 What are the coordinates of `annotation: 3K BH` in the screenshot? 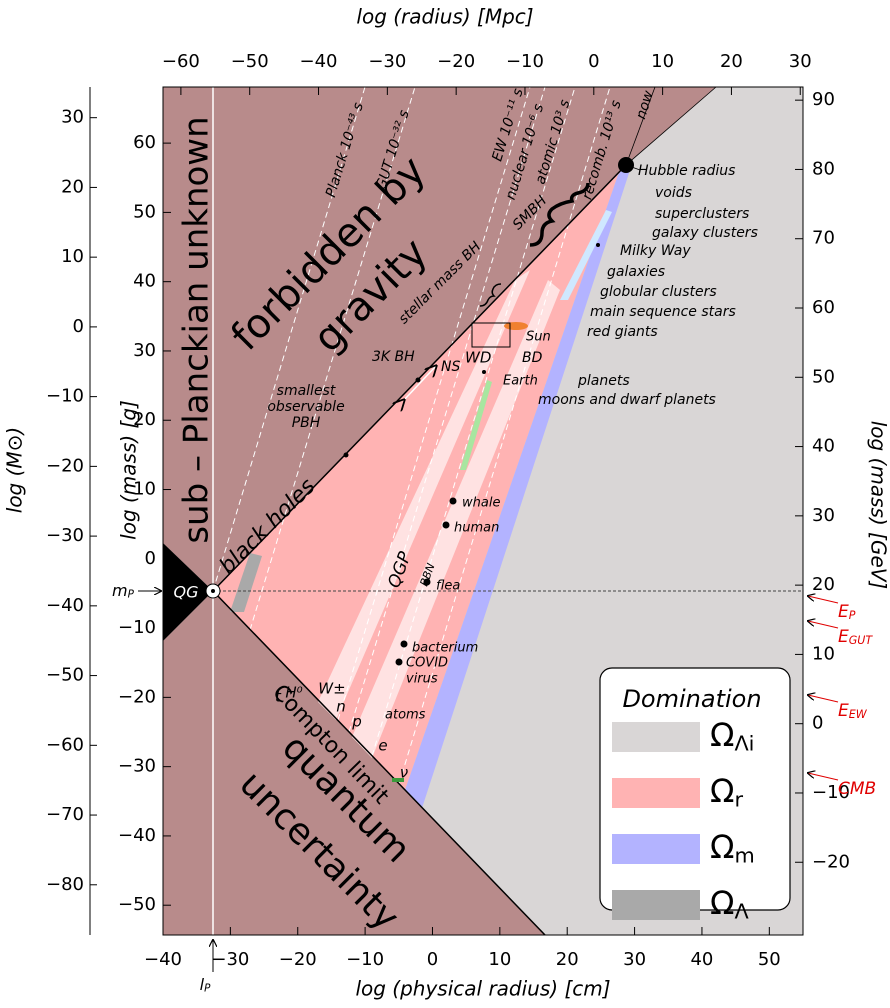 It's located at (393, 357).